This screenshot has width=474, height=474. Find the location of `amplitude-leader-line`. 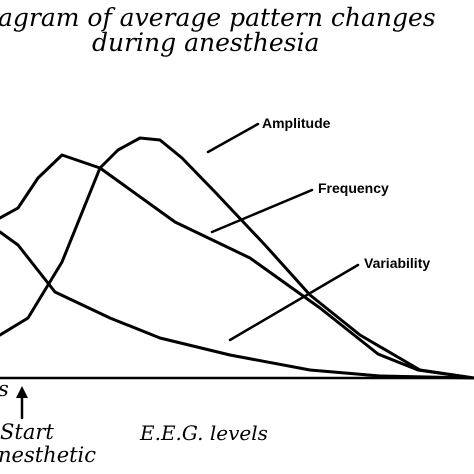

amplitude-leader-line is located at coordinates (233, 138).